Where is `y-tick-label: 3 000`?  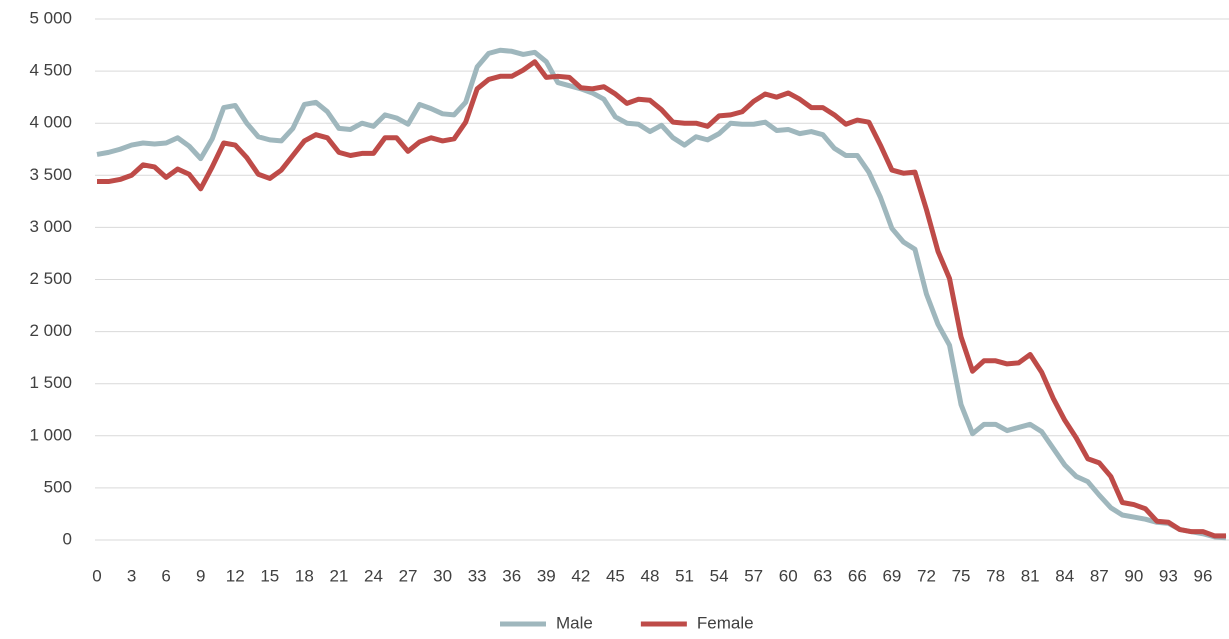 y-tick-label: 3 000 is located at coordinates (50, 226).